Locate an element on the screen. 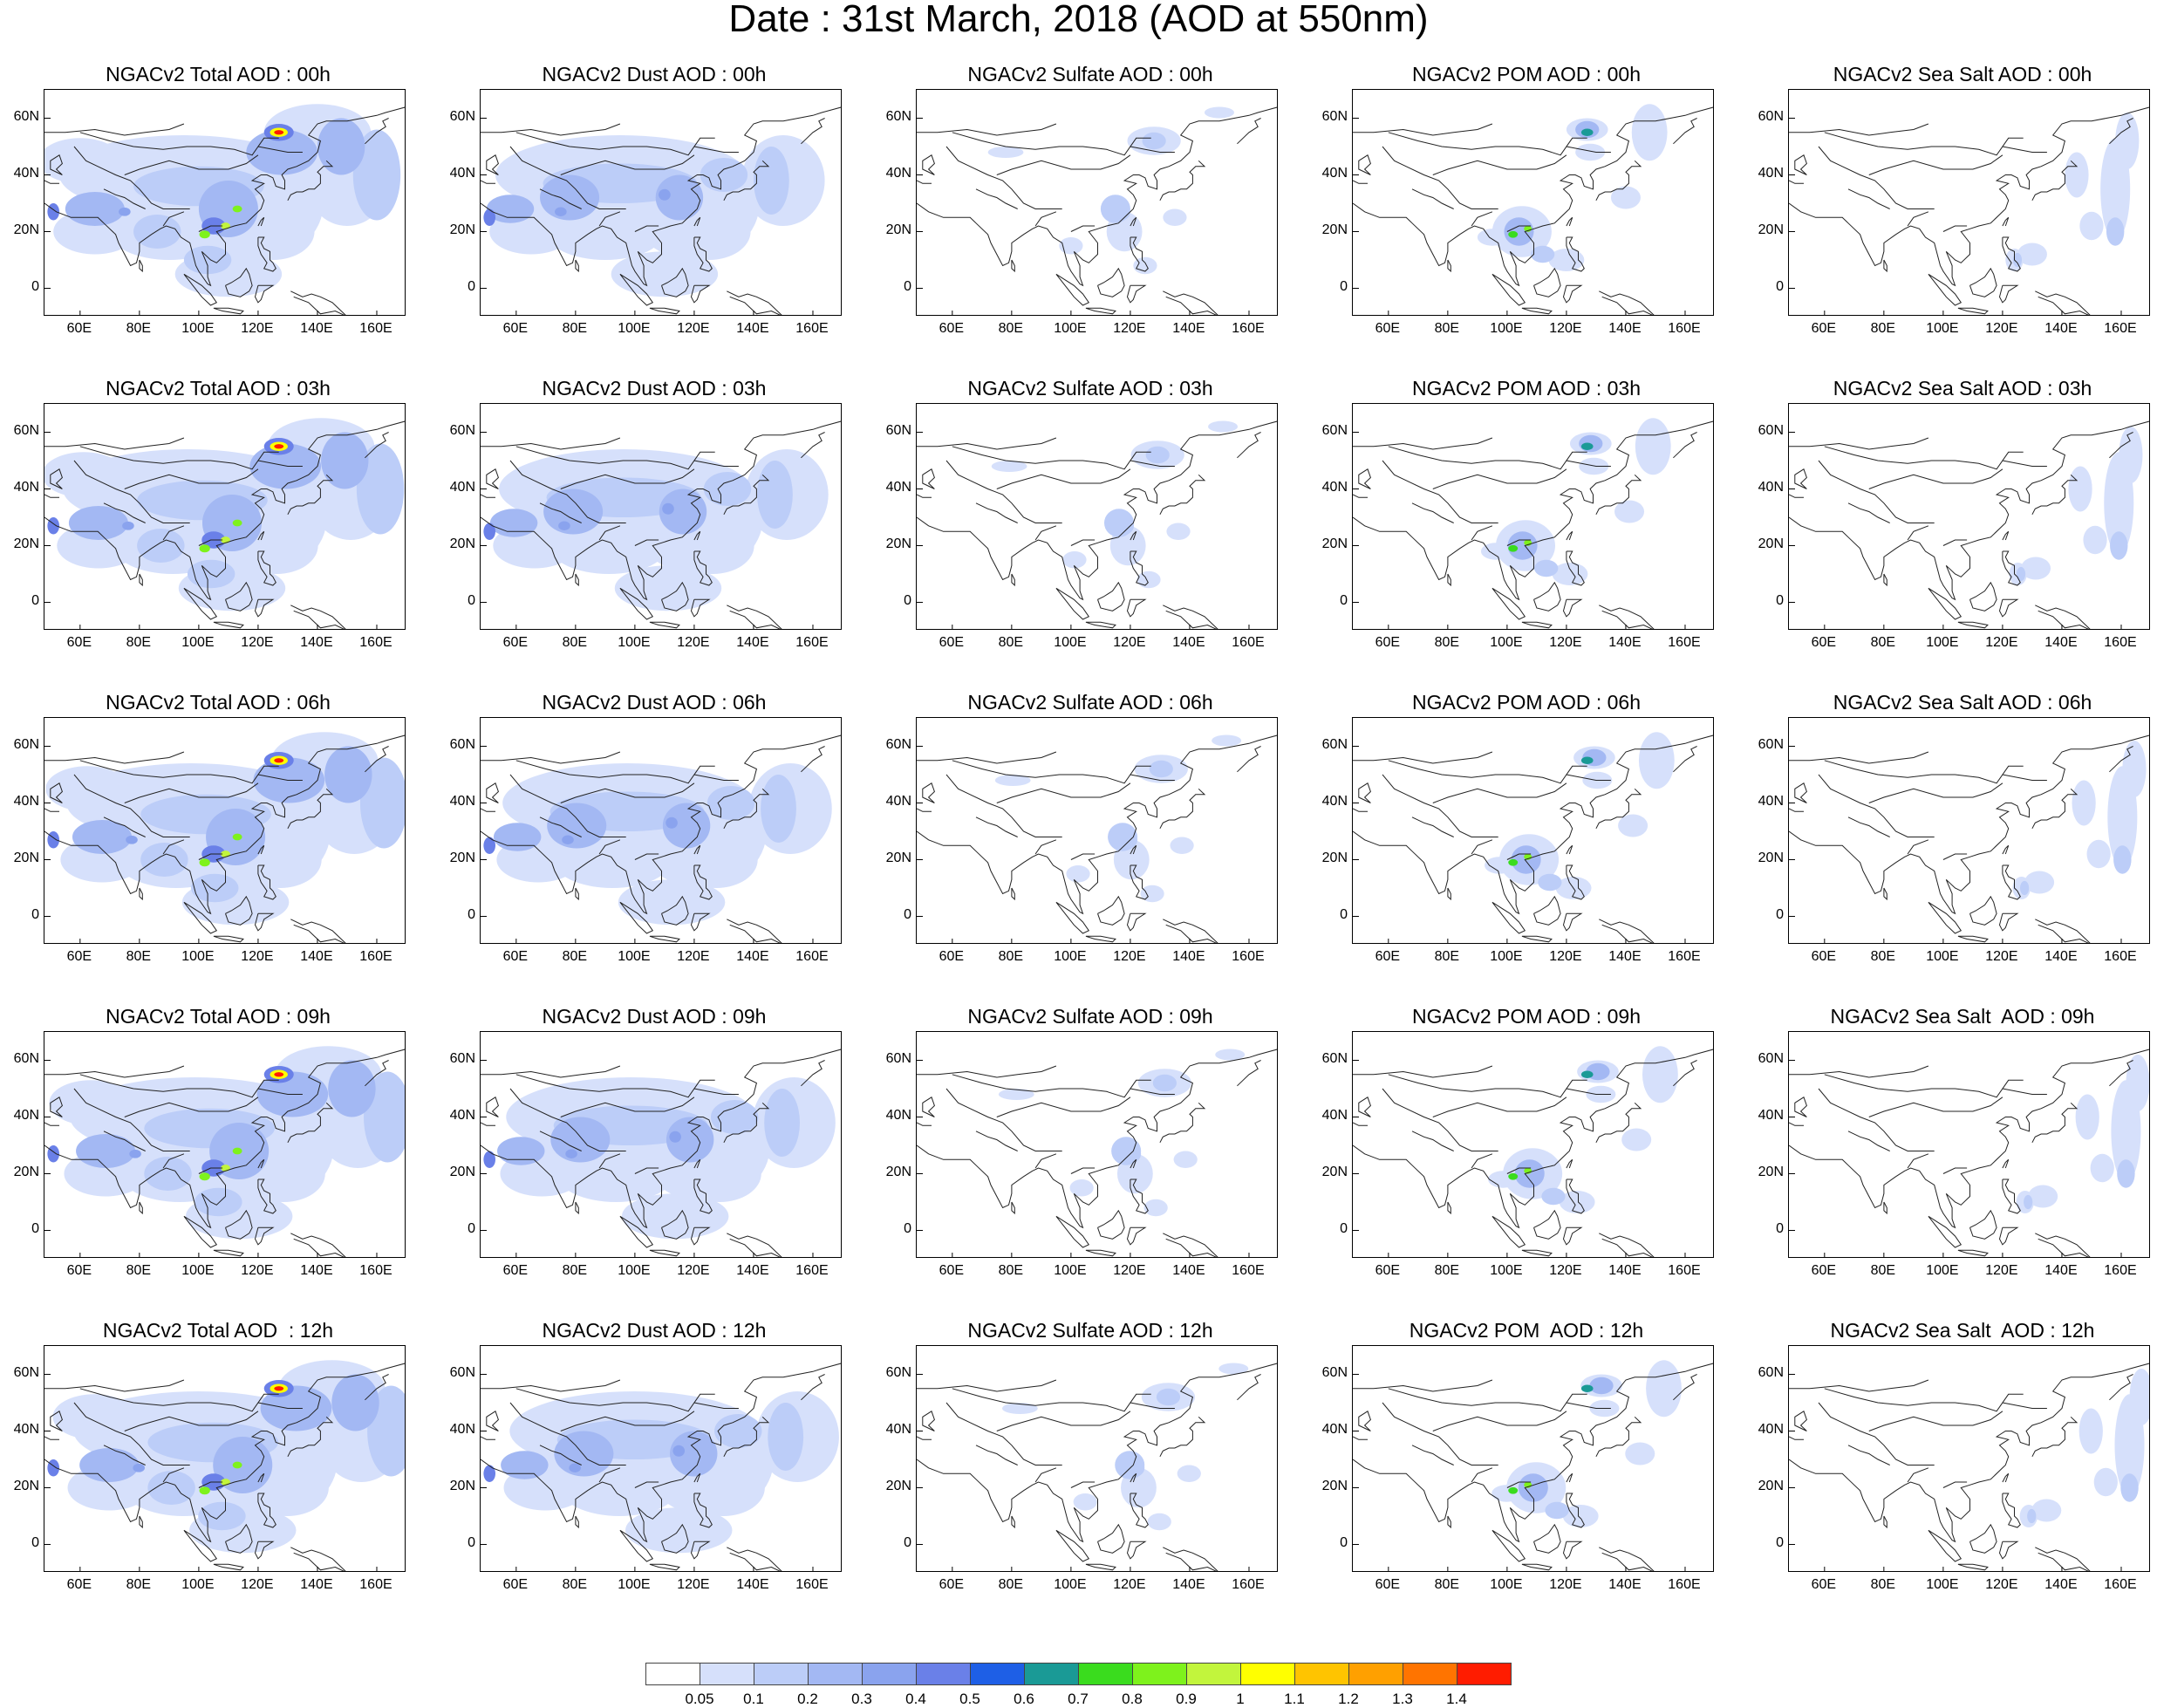 This screenshot has width=2157, height=1708. panel-title: NGACv2 Sea Salt AOD : 12h is located at coordinates (1963, 1331).